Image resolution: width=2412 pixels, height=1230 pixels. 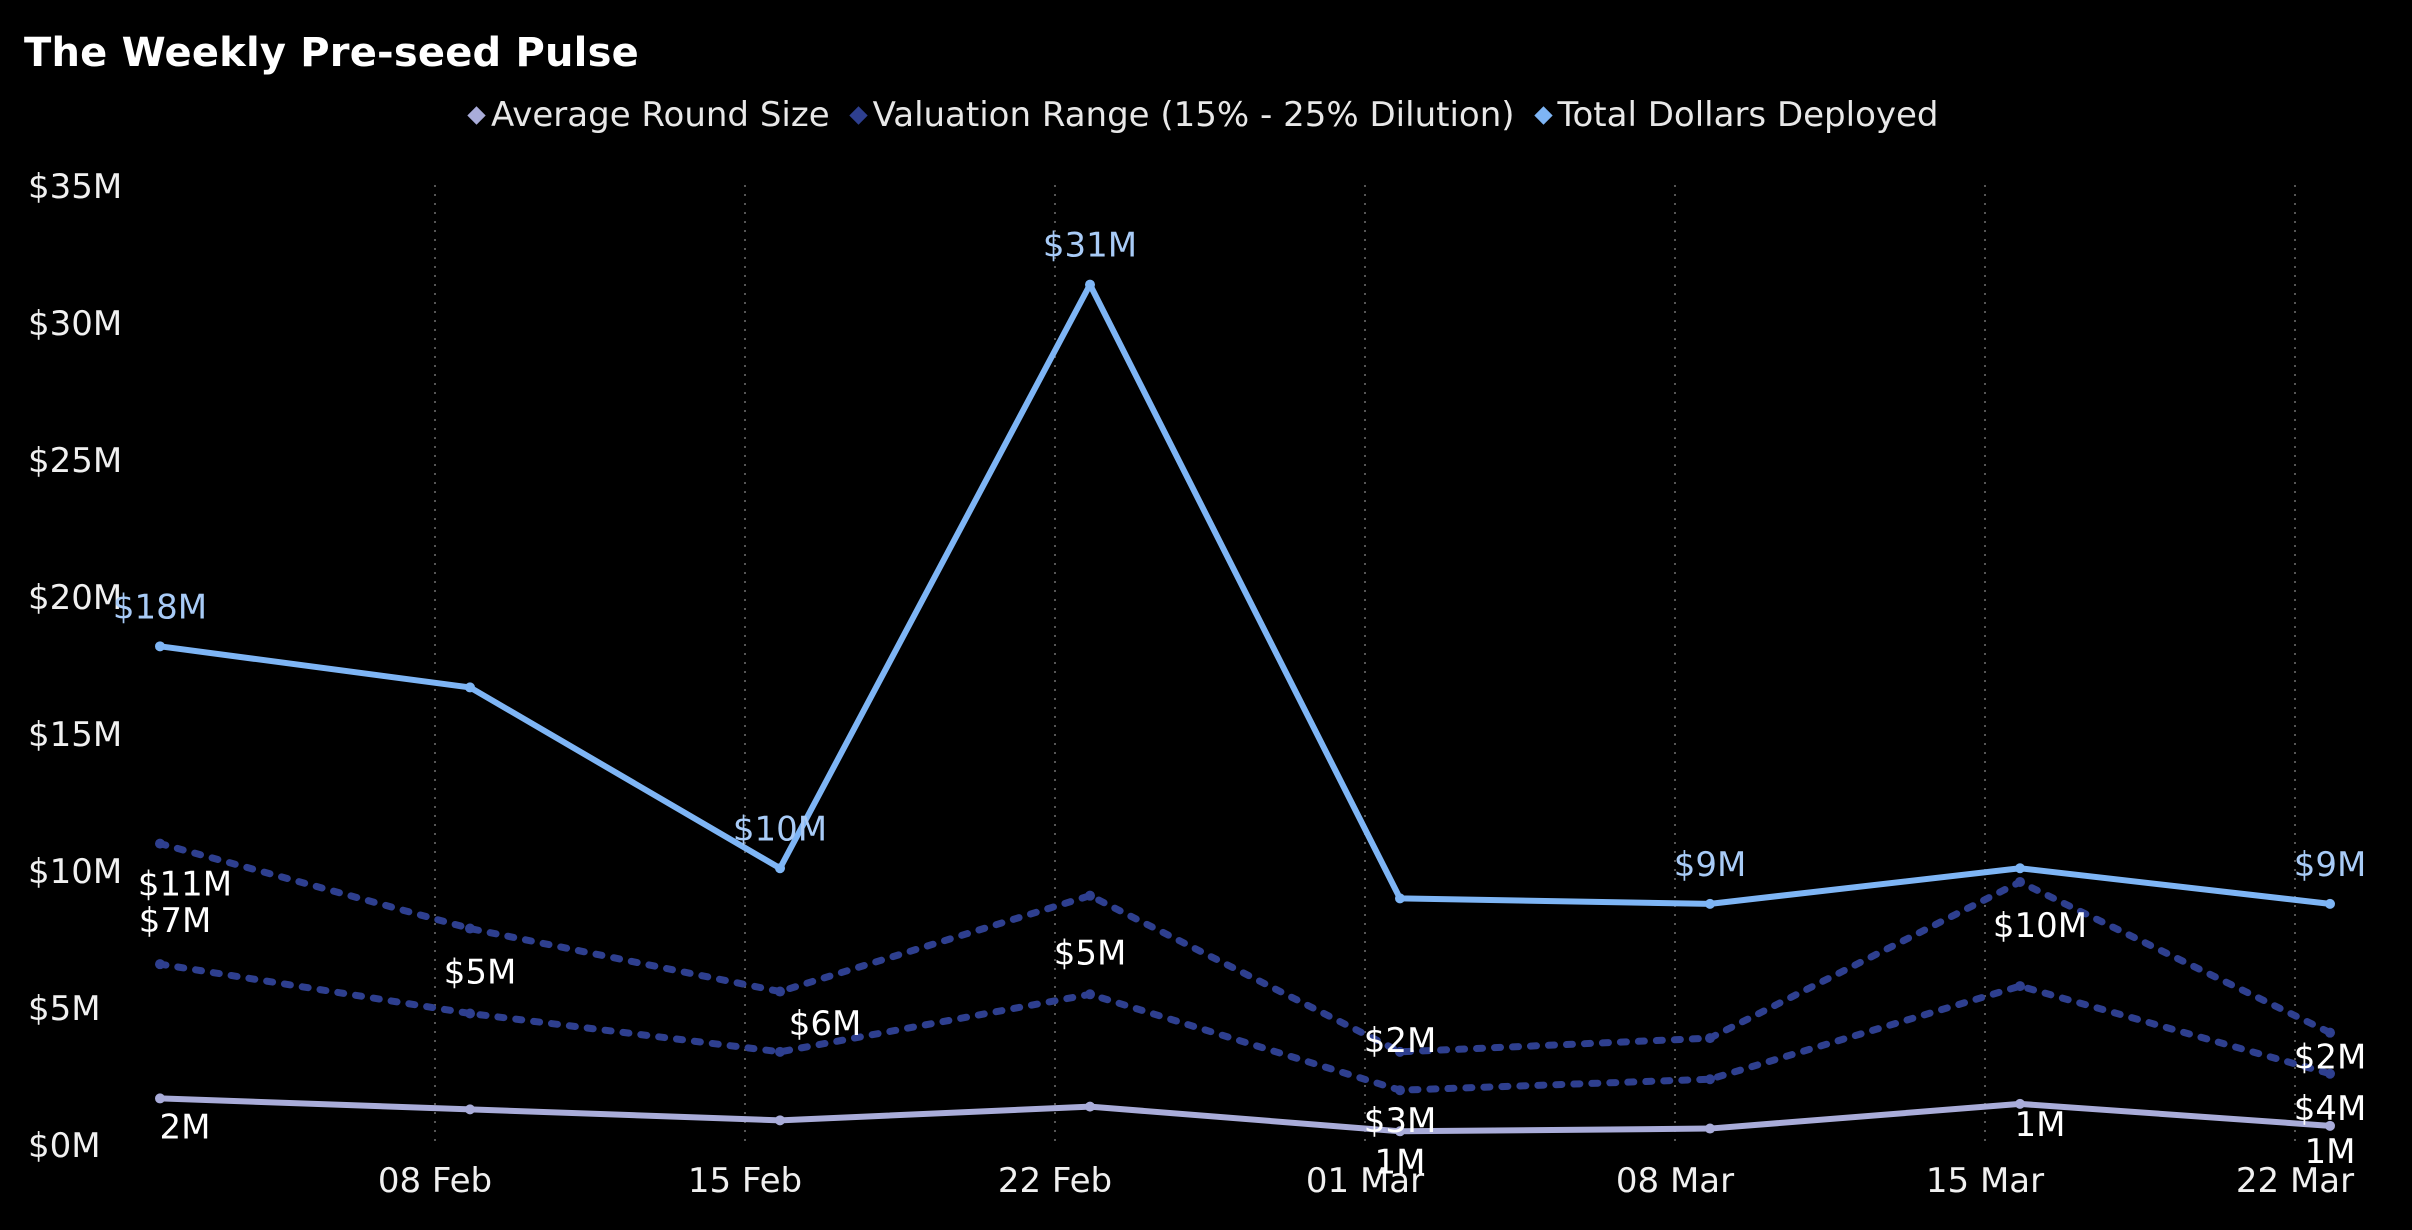 I want to click on y-tick-label: $30M, so click(x=75, y=324).